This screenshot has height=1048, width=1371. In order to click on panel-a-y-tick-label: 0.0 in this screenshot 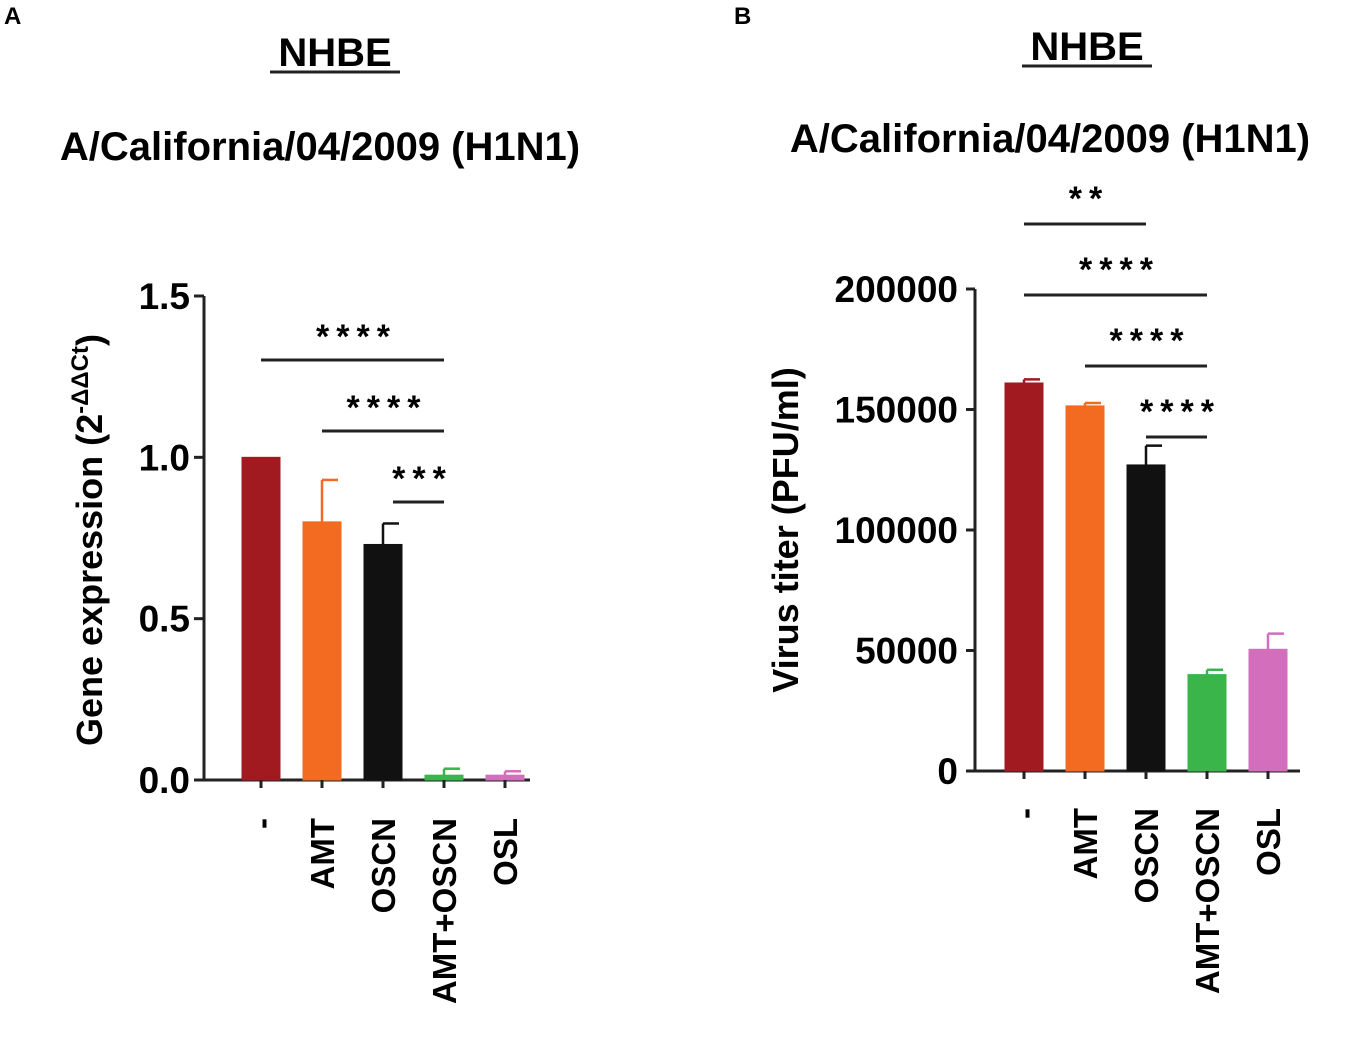, I will do `click(164, 780)`.